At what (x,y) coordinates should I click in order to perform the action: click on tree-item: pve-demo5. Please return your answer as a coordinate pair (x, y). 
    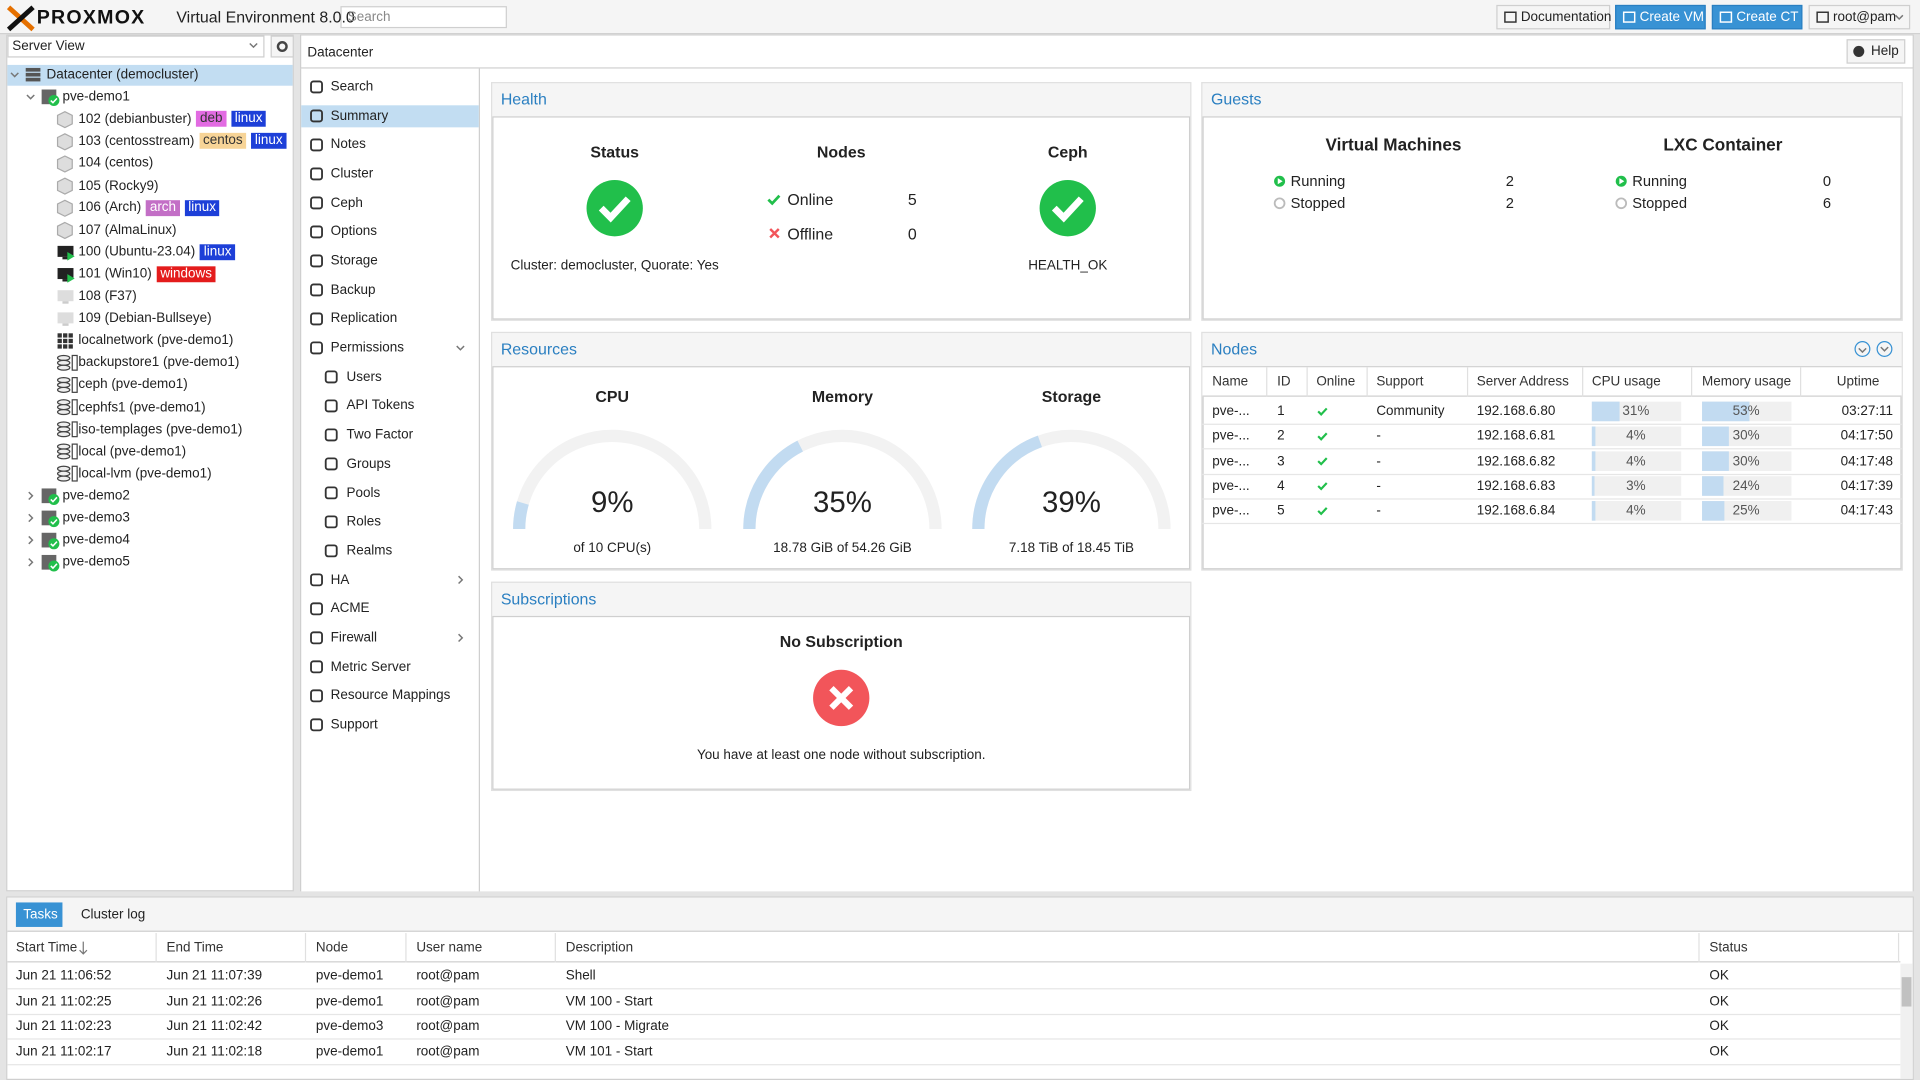
    Looking at the image, I should click on (95, 562).